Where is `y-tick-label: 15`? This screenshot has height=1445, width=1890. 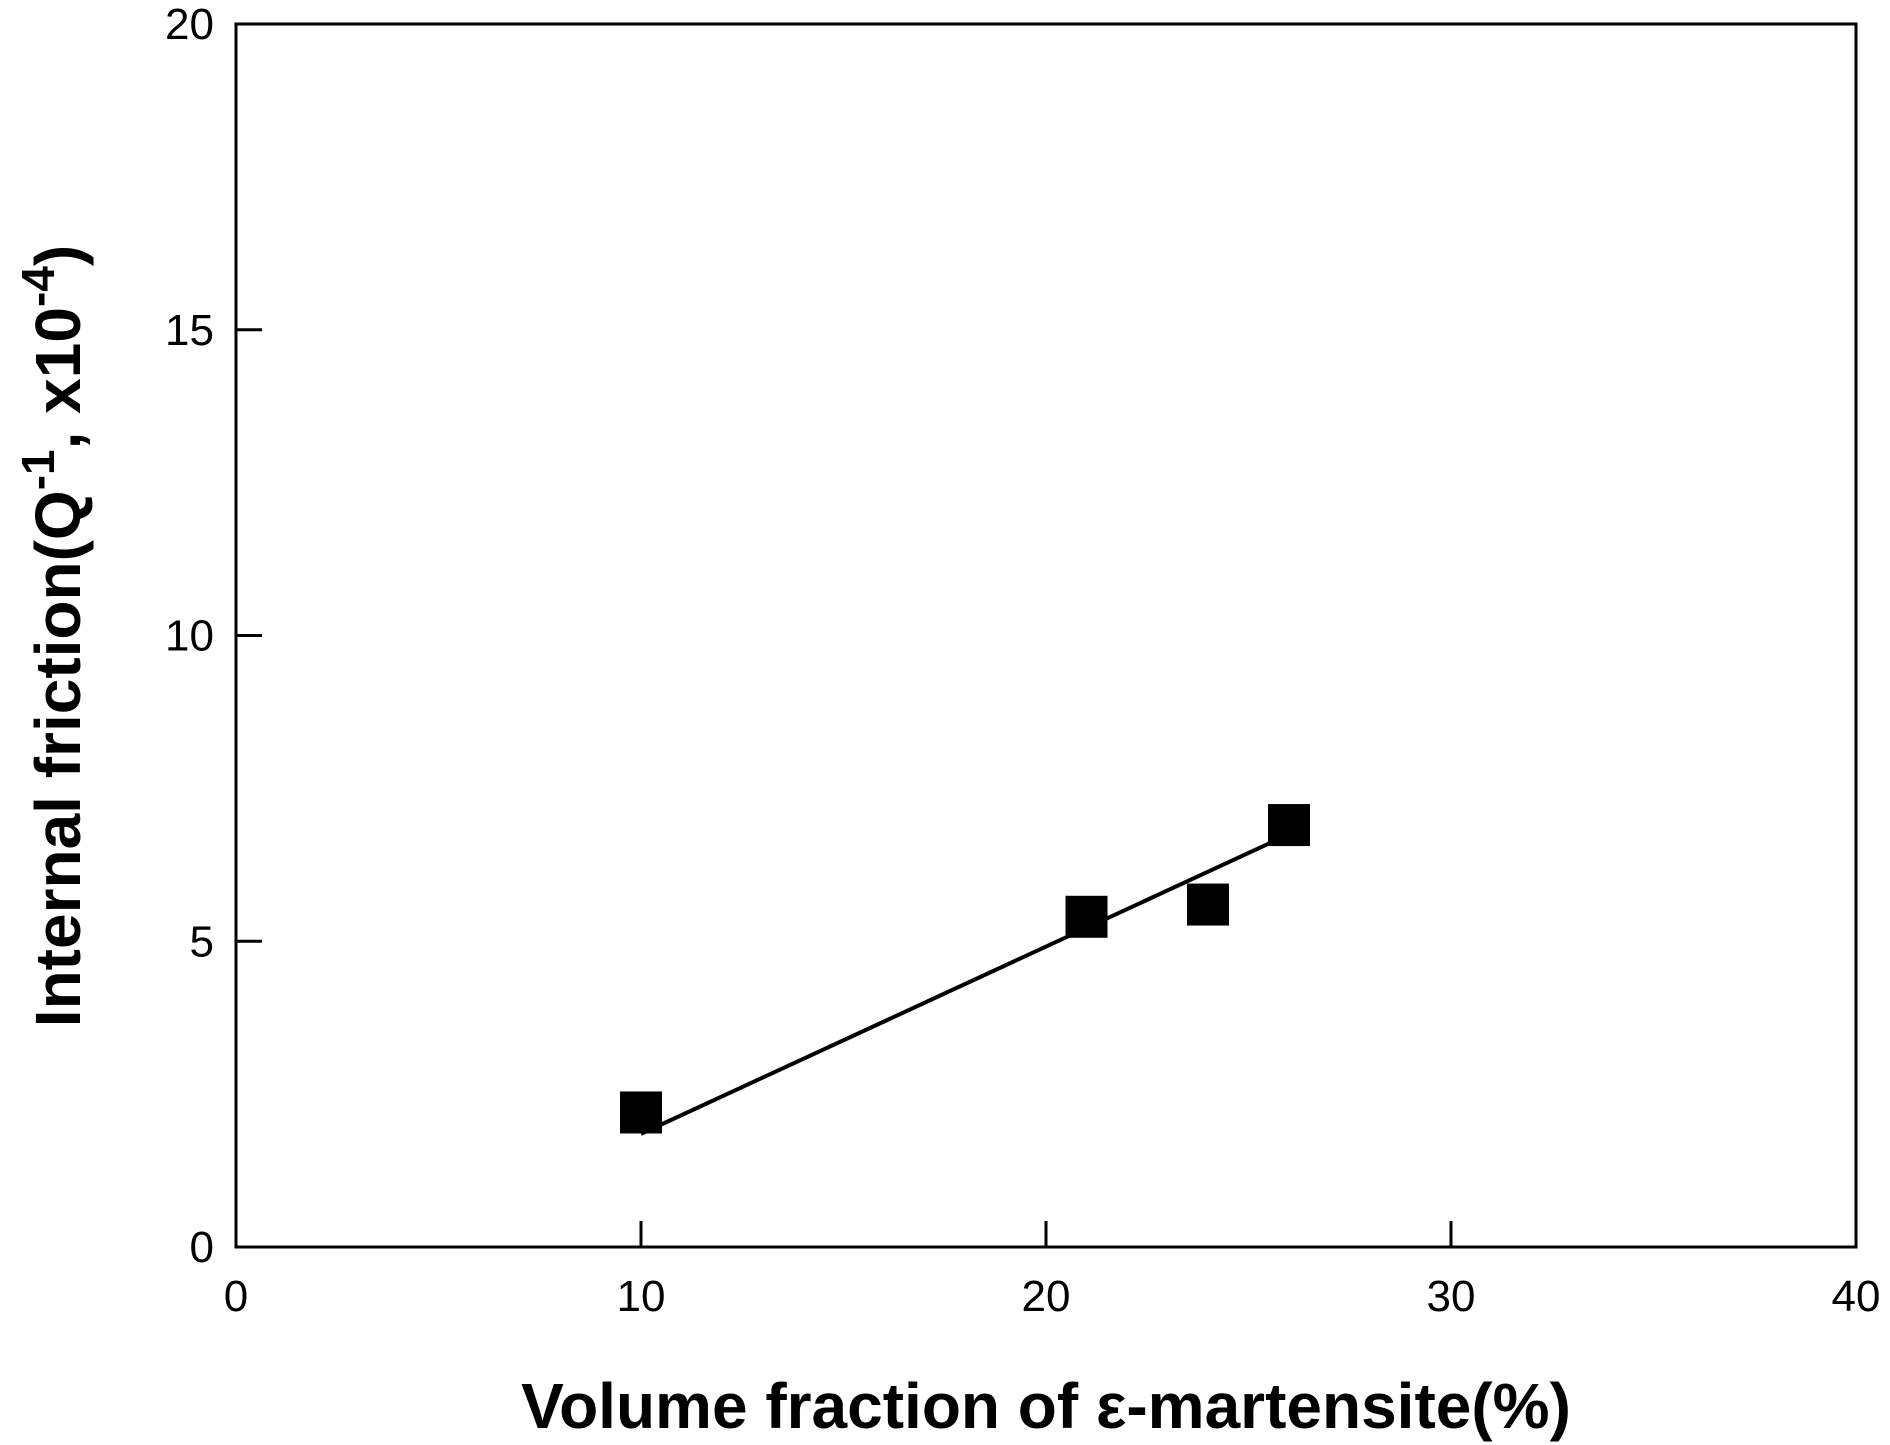 y-tick-label: 15 is located at coordinates (189, 330).